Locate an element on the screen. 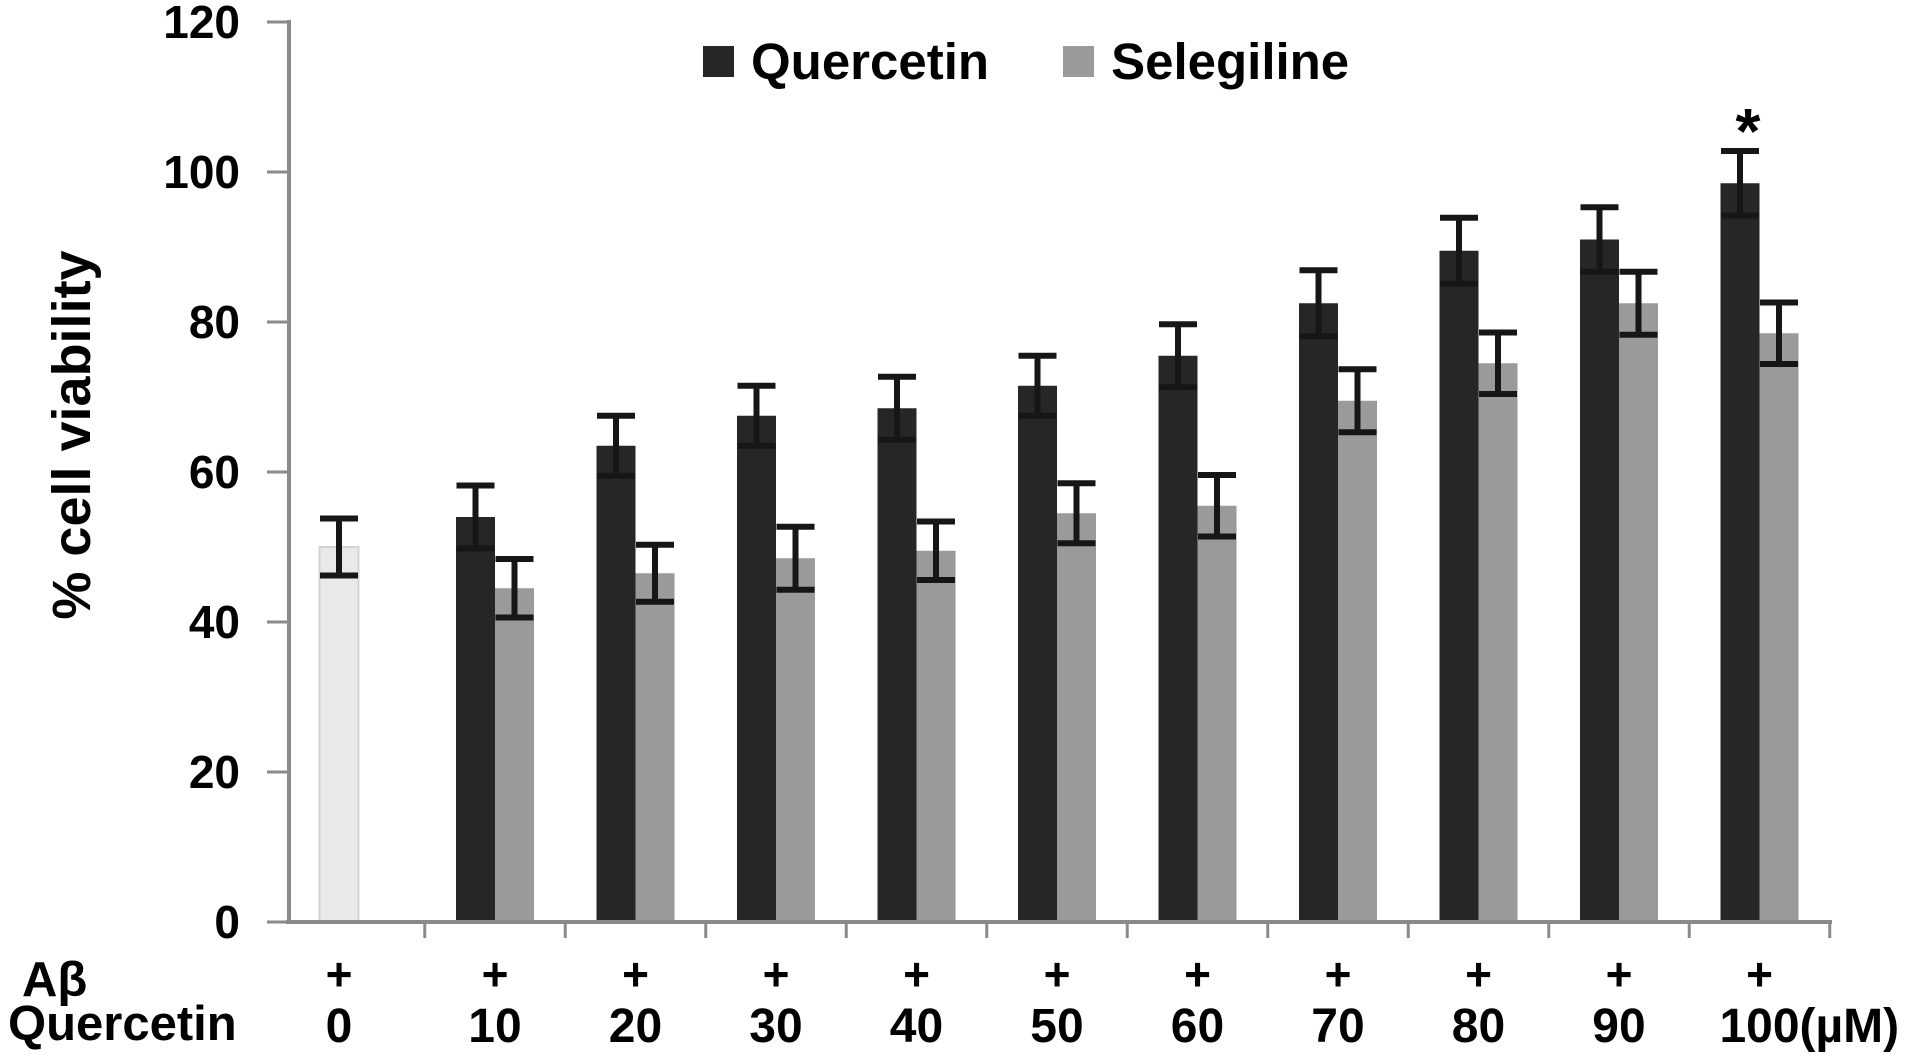  x-row1-label-ab: Aβ is located at coordinates (55, 980).